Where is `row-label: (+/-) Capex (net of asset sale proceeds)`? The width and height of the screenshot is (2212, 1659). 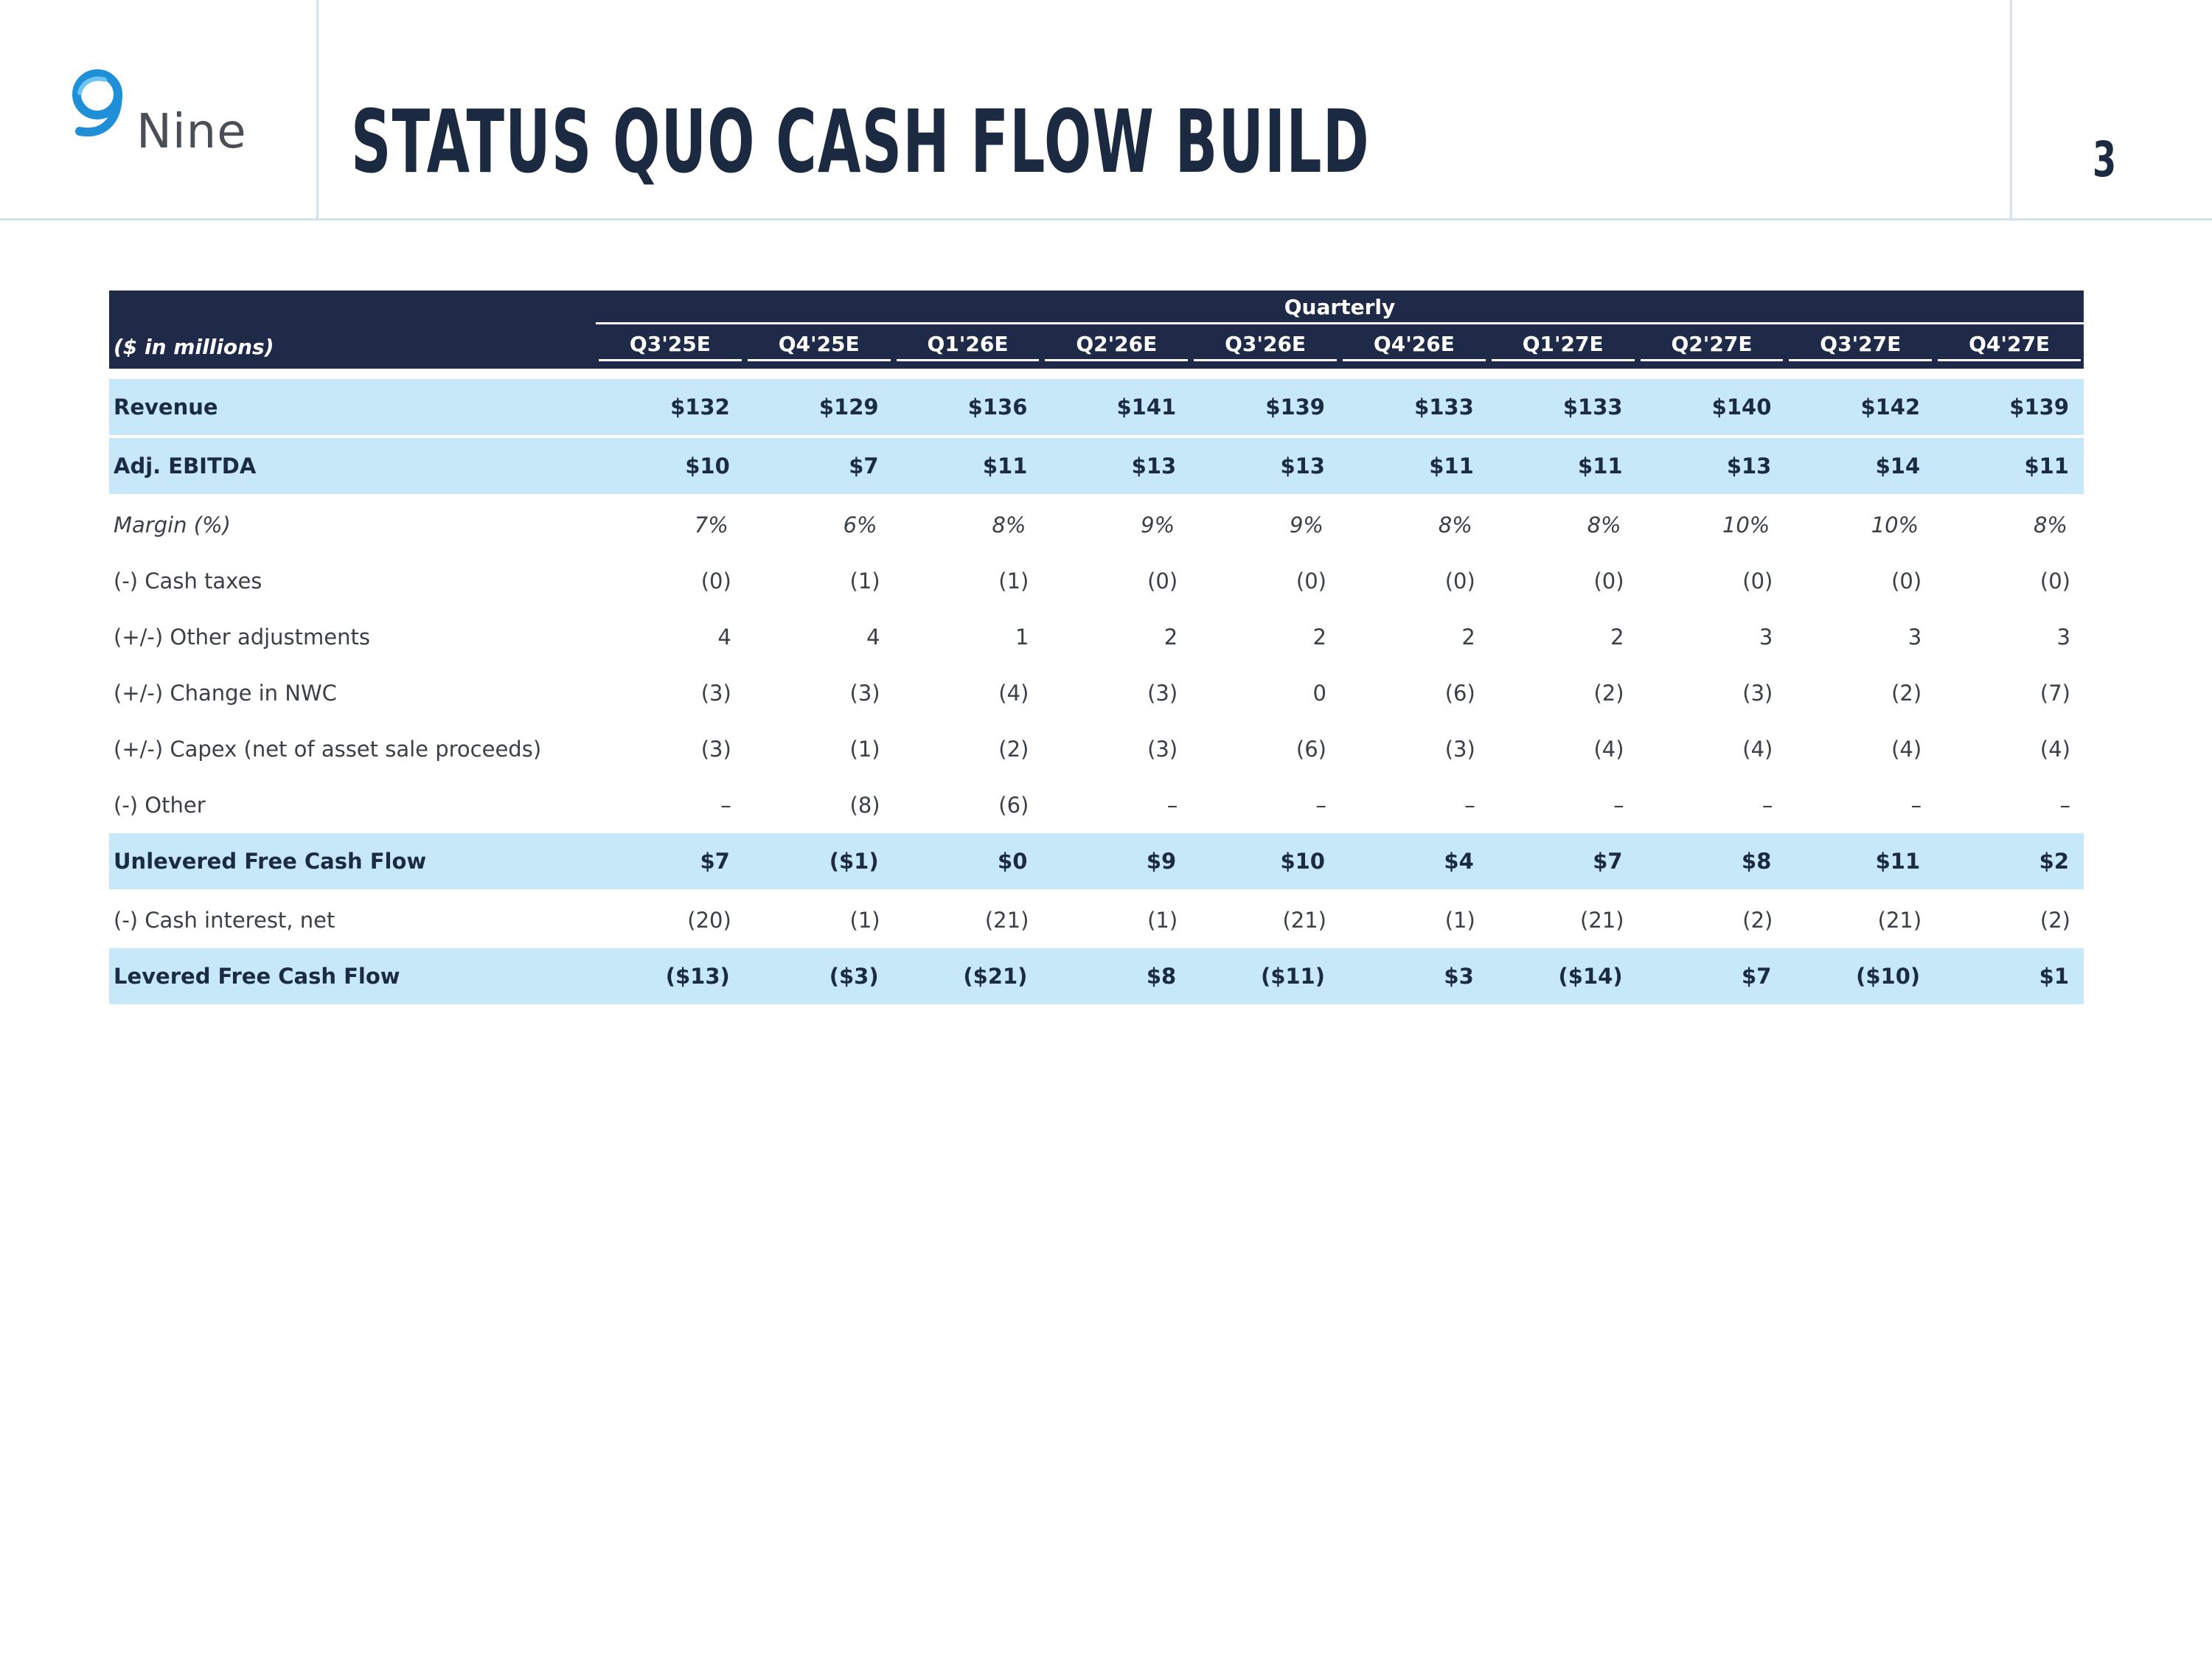 row-label: (+/-) Capex (net of asset sale proceeds) is located at coordinates (328, 749).